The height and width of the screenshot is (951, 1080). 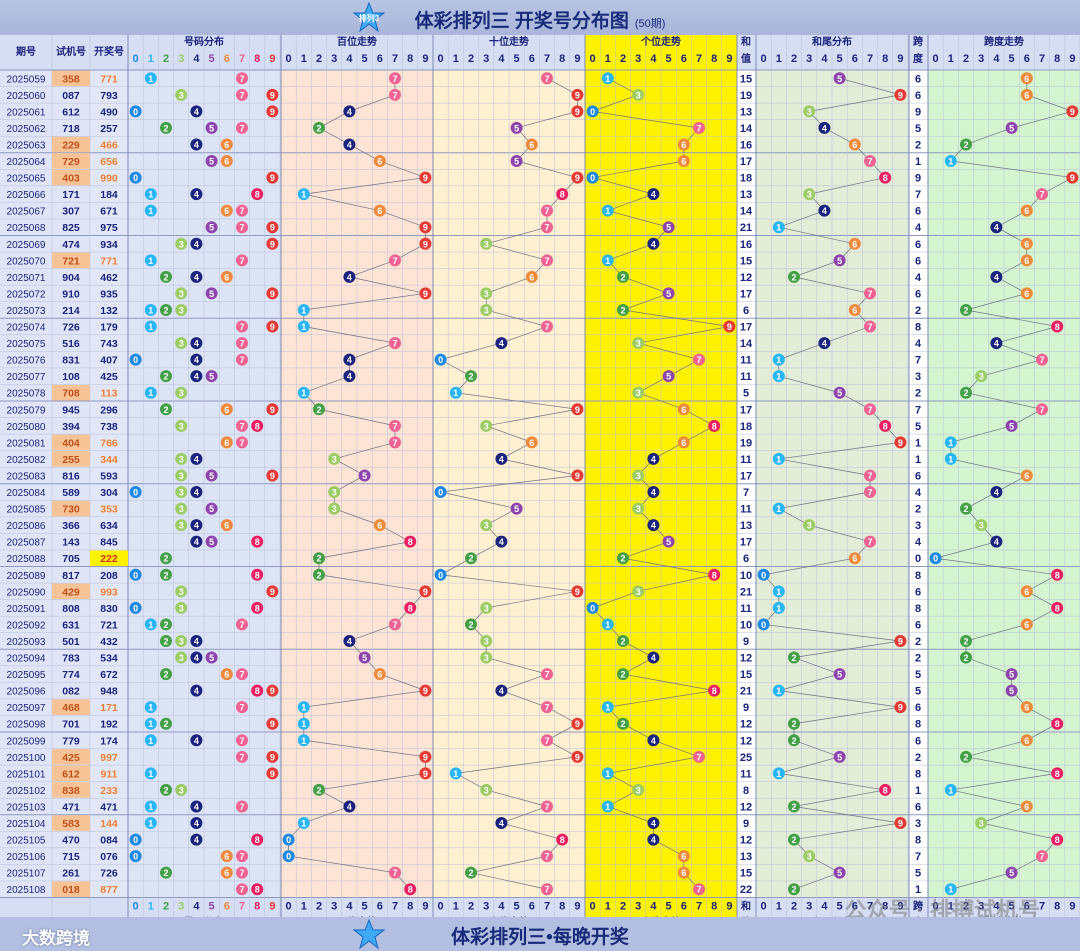 I want to click on tail-ball: 2, so click(x=794, y=723).